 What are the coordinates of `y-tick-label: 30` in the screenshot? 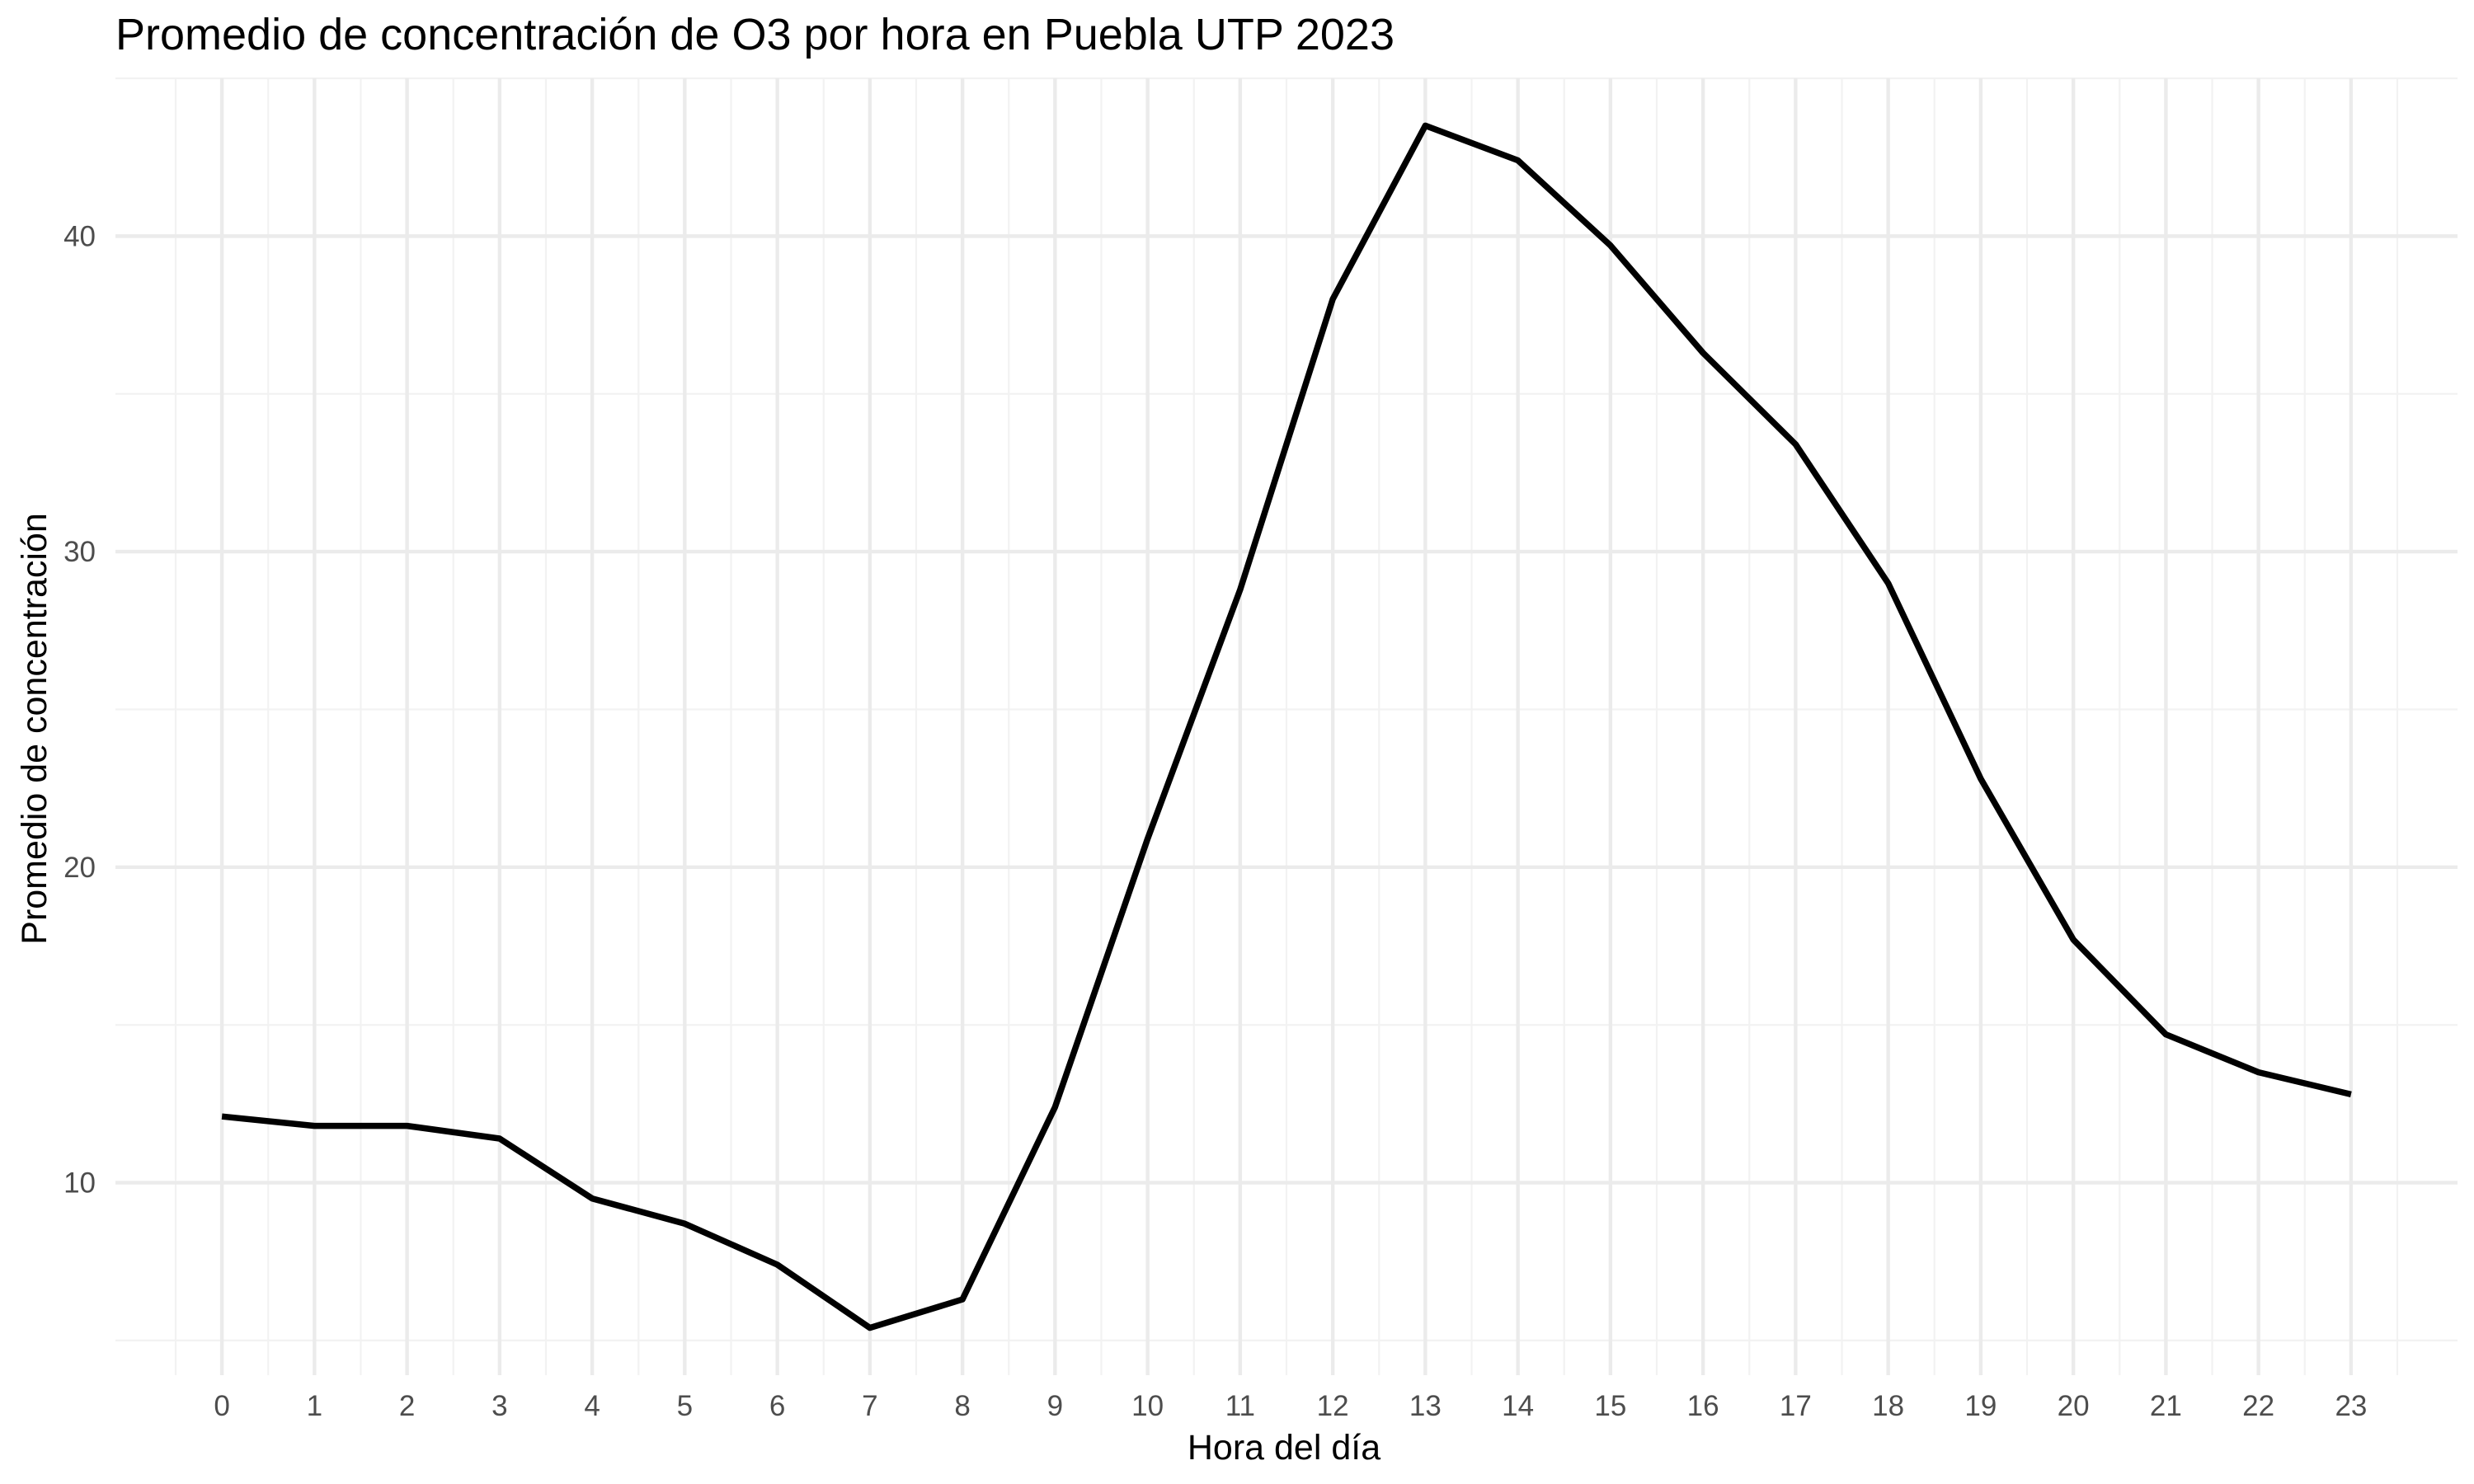 It's located at (79, 552).